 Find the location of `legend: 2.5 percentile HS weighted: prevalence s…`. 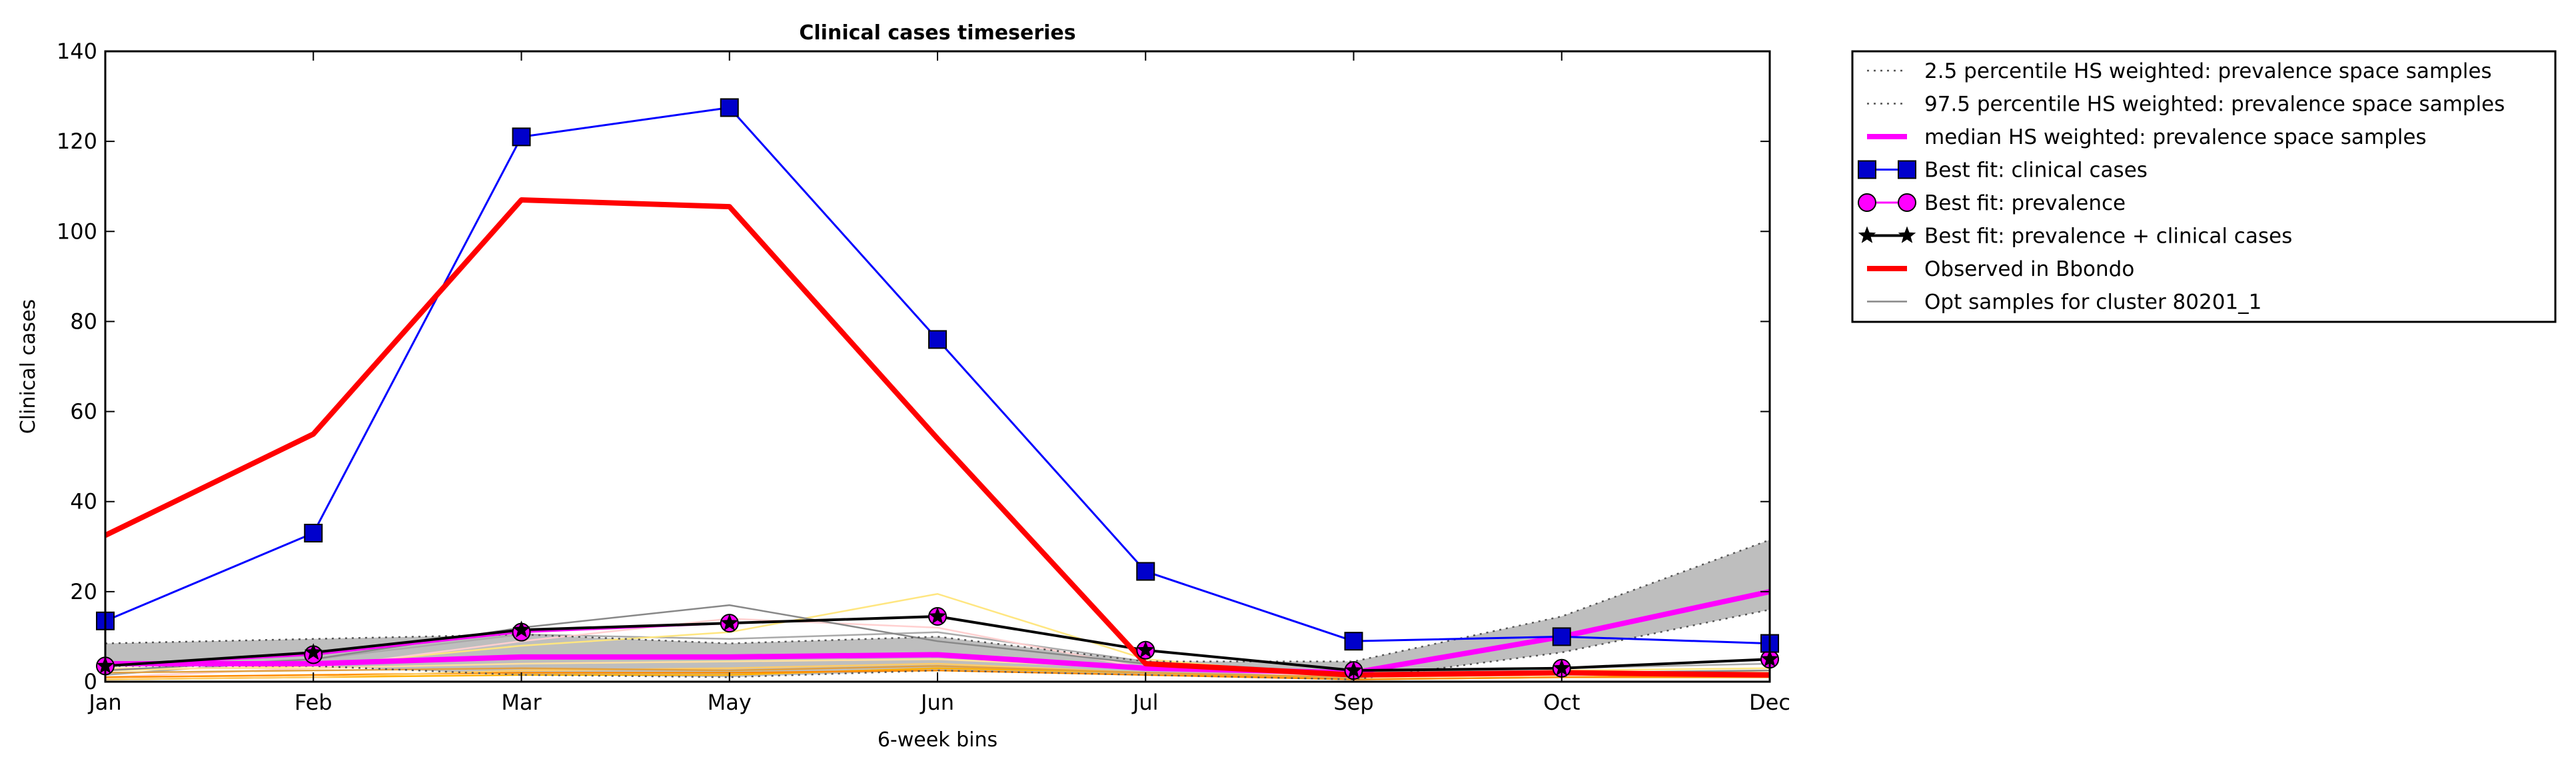

legend: 2.5 percentile HS weighted: prevalence s… is located at coordinates (2204, 186).